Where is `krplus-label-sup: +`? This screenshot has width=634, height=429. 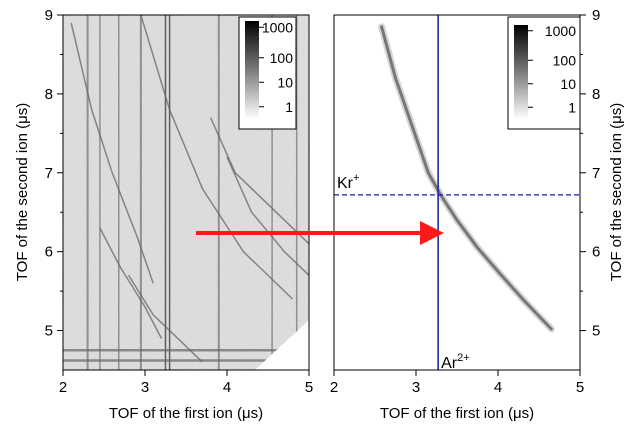 krplus-label-sup: + is located at coordinates (356, 178).